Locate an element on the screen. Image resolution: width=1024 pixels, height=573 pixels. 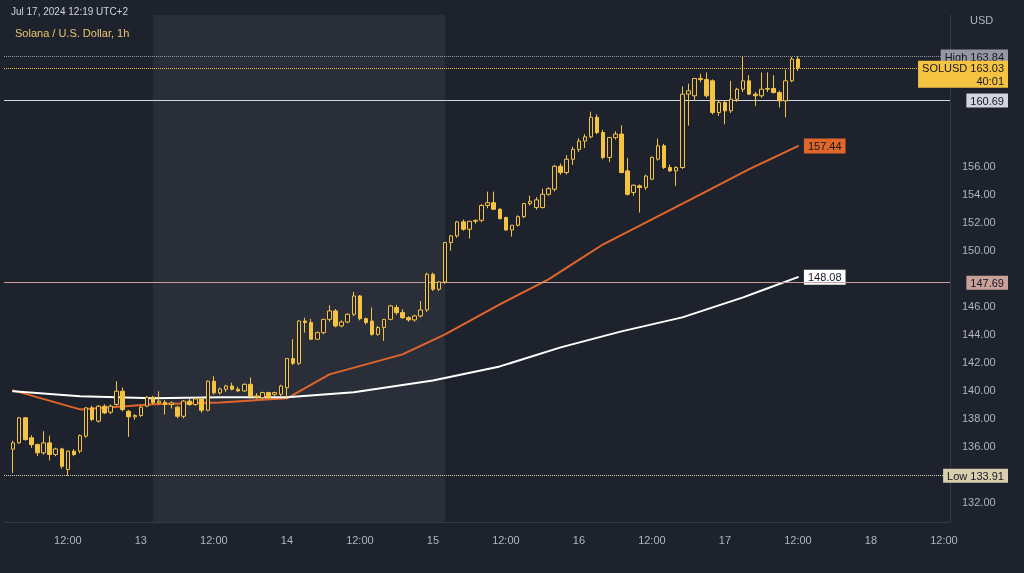
y-tick-label: 144.00 is located at coordinates (979, 334).